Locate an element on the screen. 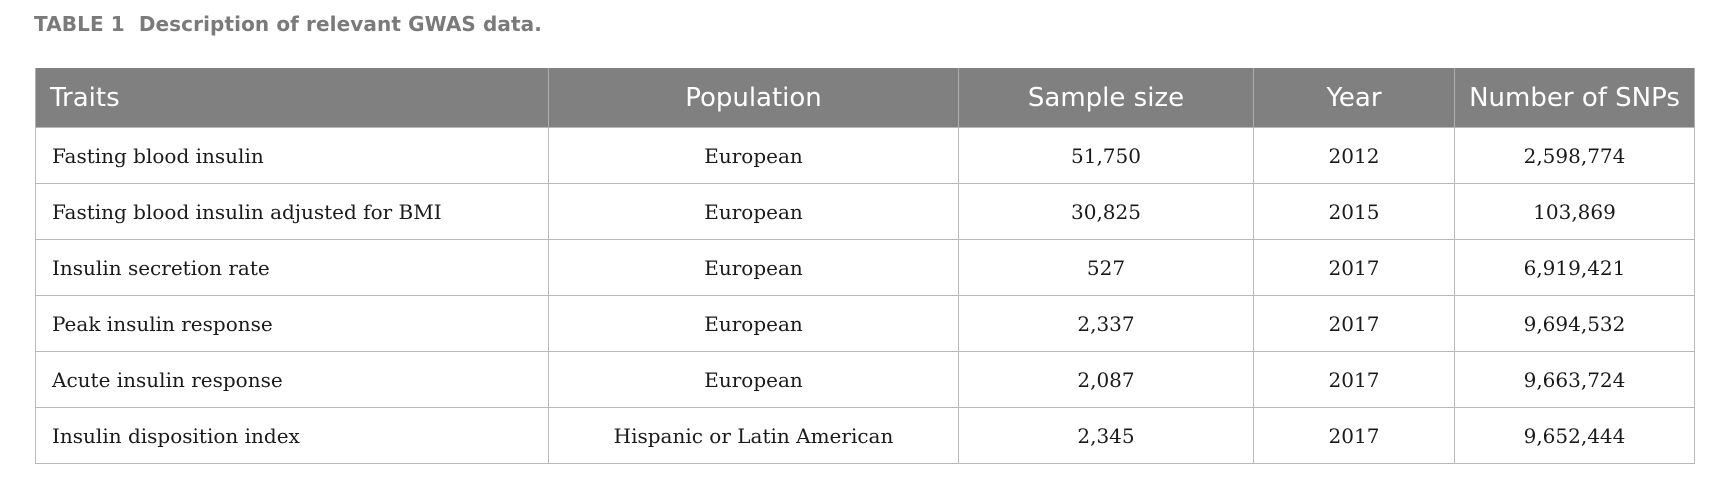 The image size is (1714, 492). cell-trait: Insulin disposition index is located at coordinates (292, 435).